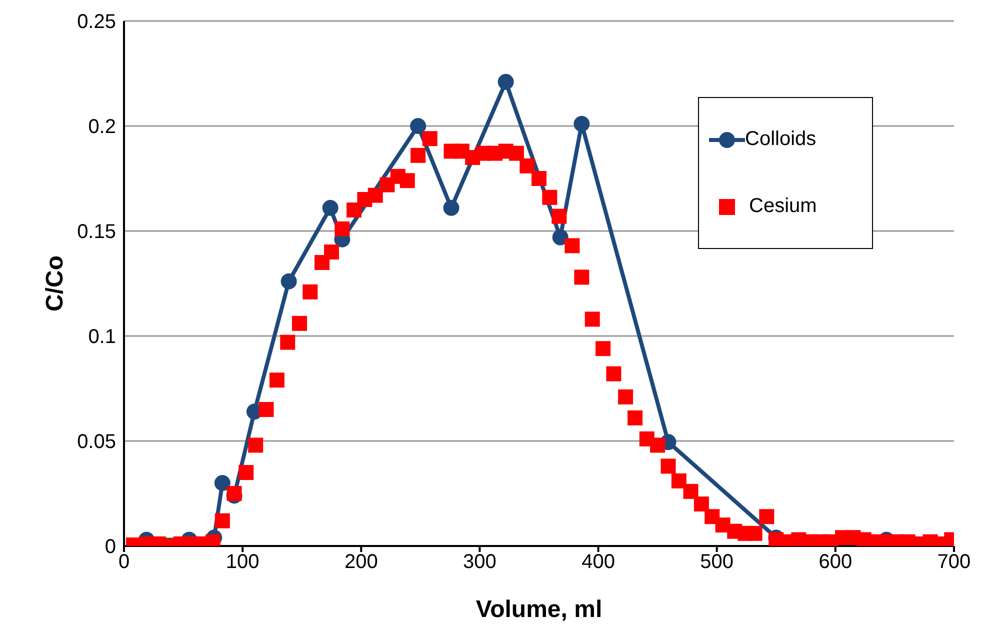 The width and height of the screenshot is (984, 642). I want to click on x-tick-label: 100, so click(243, 562).